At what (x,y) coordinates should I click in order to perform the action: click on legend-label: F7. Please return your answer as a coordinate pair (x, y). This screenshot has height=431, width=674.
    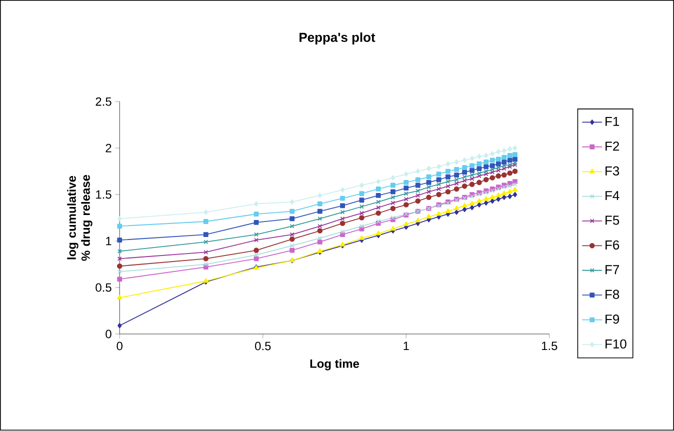
    Looking at the image, I should click on (612, 269).